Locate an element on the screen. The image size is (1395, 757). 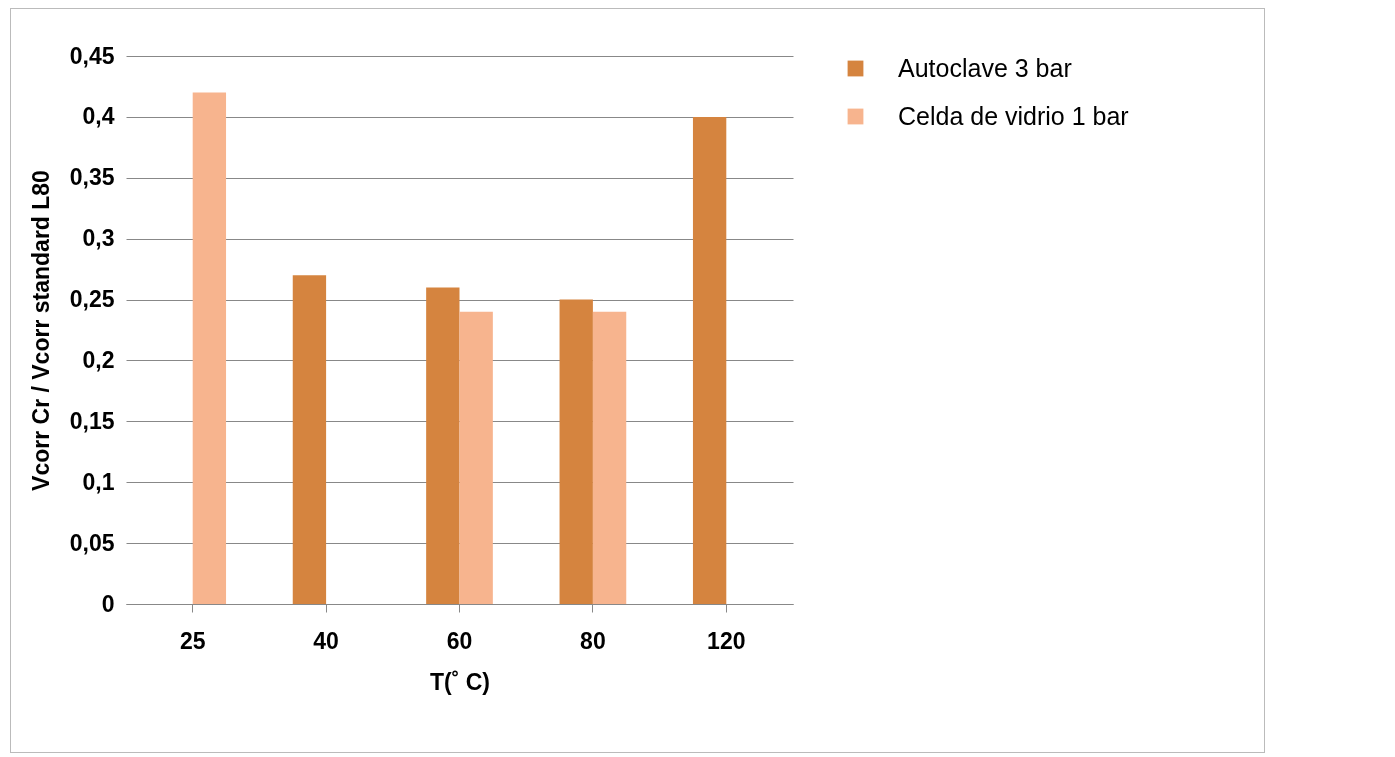
y-tick-label: 0,2 is located at coordinates (98, 359).